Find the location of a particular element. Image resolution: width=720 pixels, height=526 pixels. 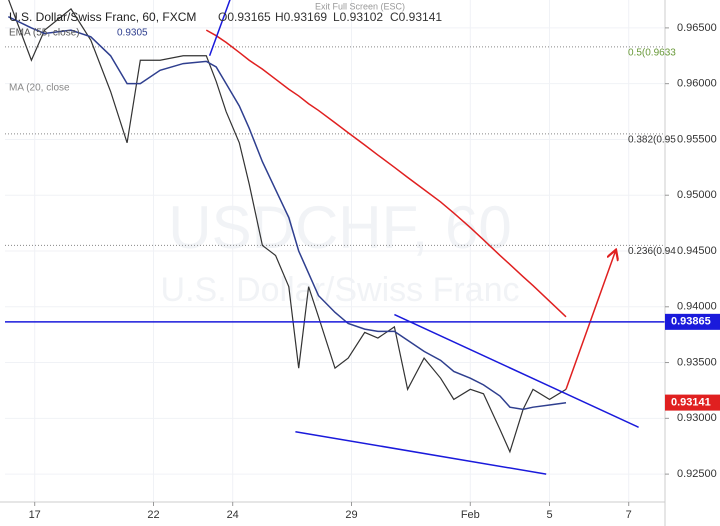

x-tick-label: 29 is located at coordinates (351, 515).